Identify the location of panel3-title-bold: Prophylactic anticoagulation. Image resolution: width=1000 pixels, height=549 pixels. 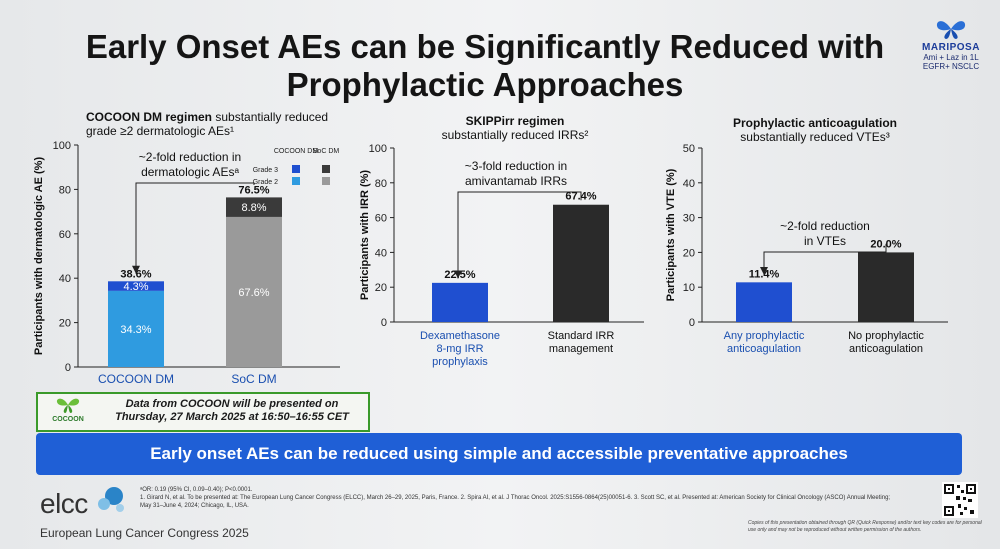
(815, 123).